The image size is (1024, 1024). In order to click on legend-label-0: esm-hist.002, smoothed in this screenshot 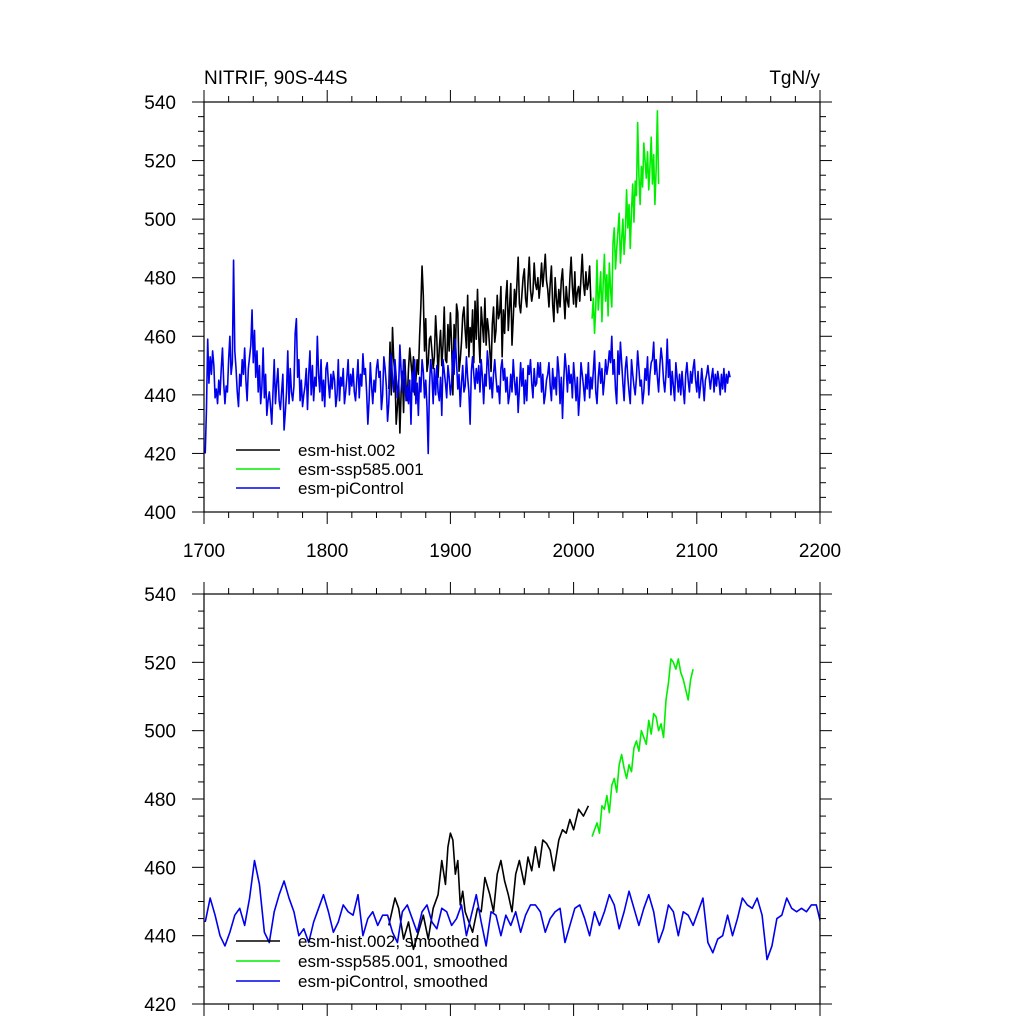, I will do `click(388, 941)`.